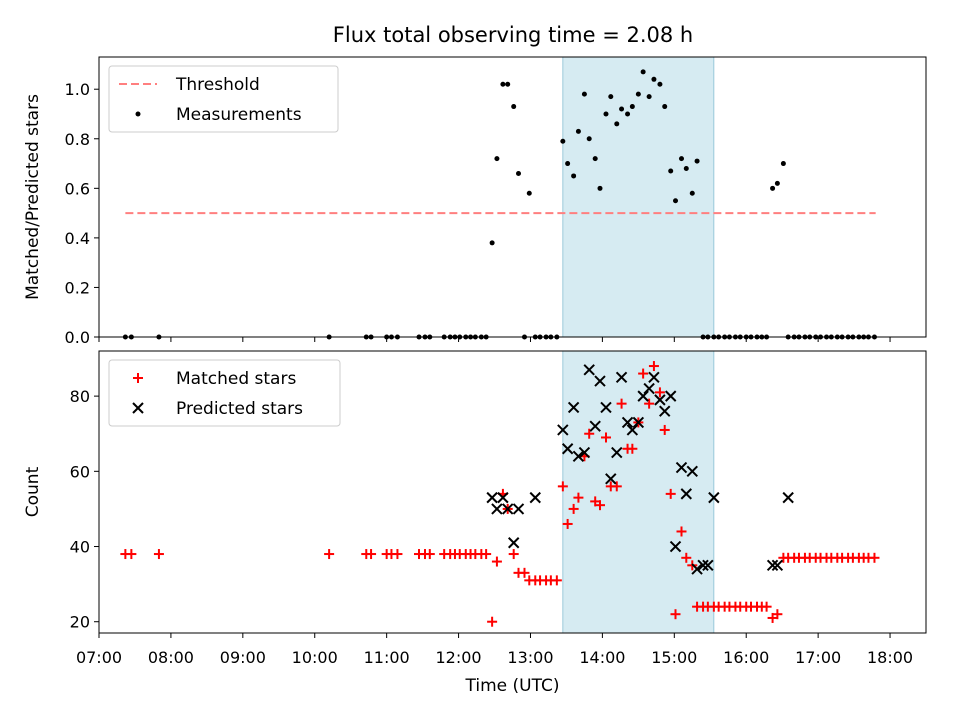 The image size is (960, 720). I want to click on legend-matched-swatch, so click(138, 378).